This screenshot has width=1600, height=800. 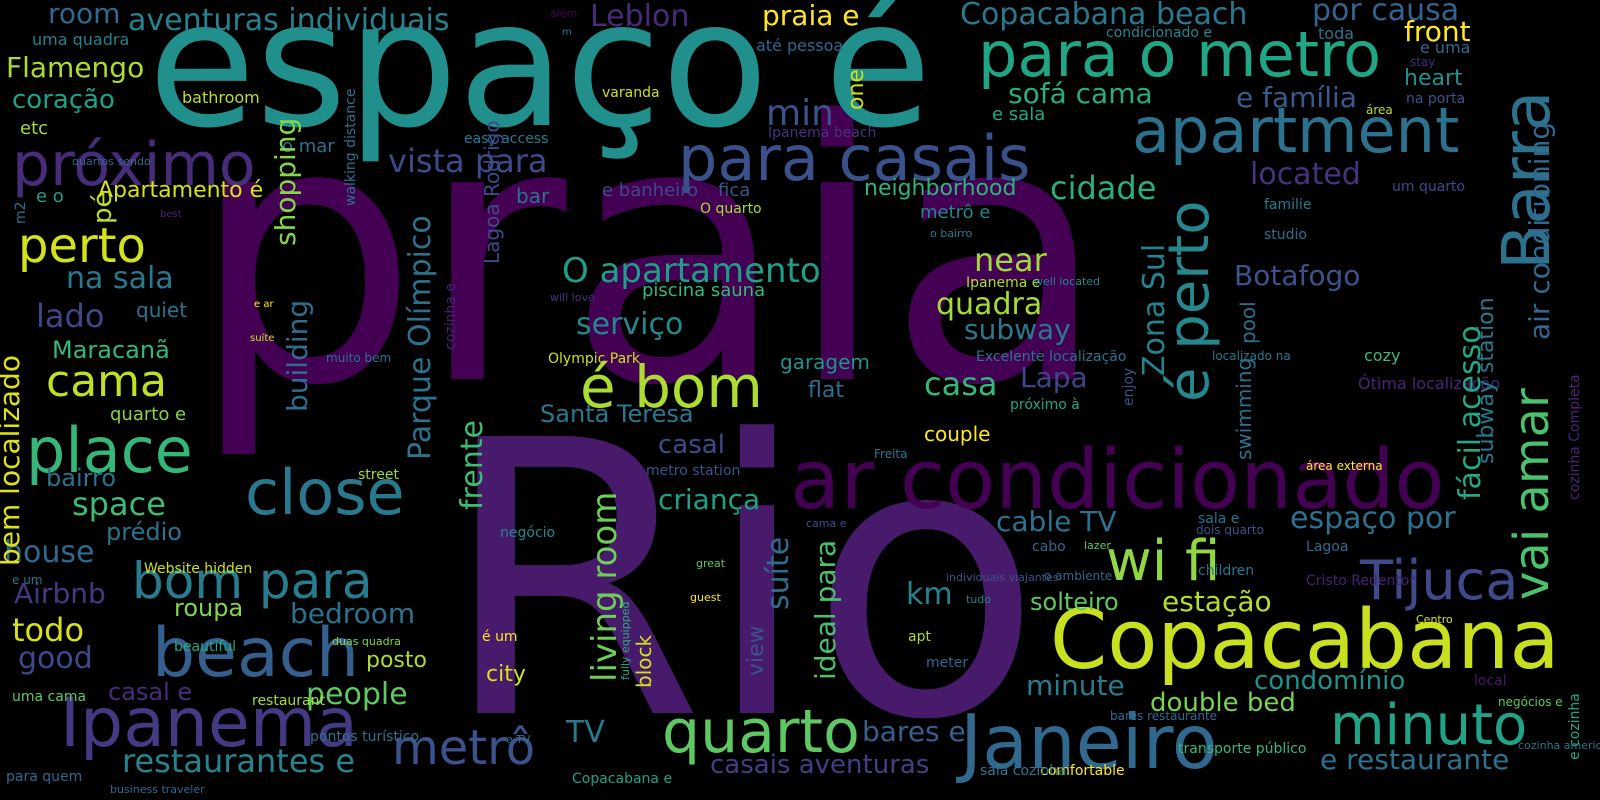 I want to click on word: casais aventuras, so click(x=820, y=765).